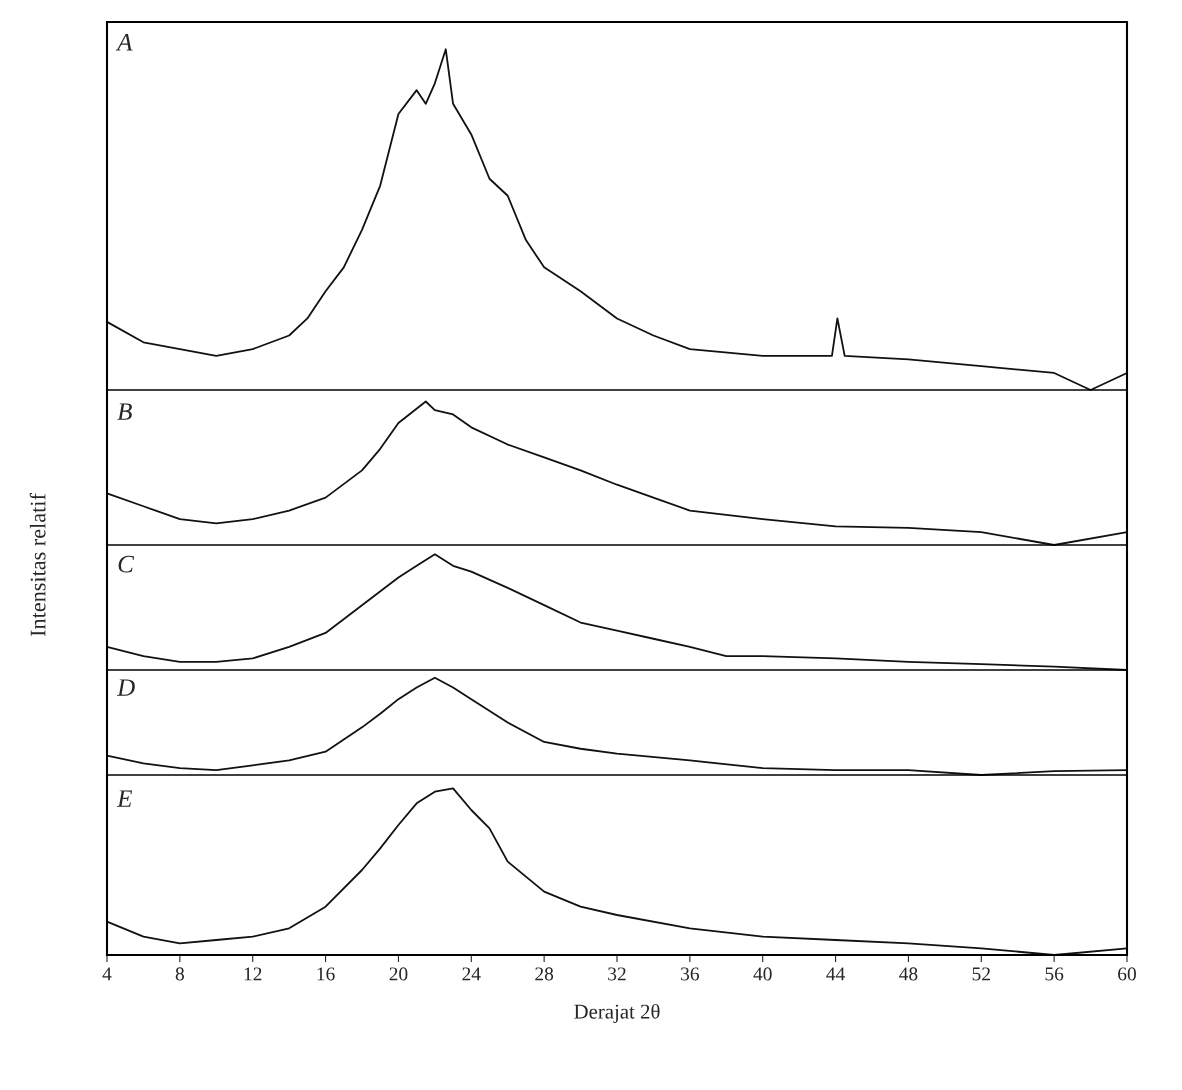 The image size is (1182, 1090). Describe the element at coordinates (617, 1013) in the screenshot. I see `x-axis-title: Derajat 2θ` at that location.